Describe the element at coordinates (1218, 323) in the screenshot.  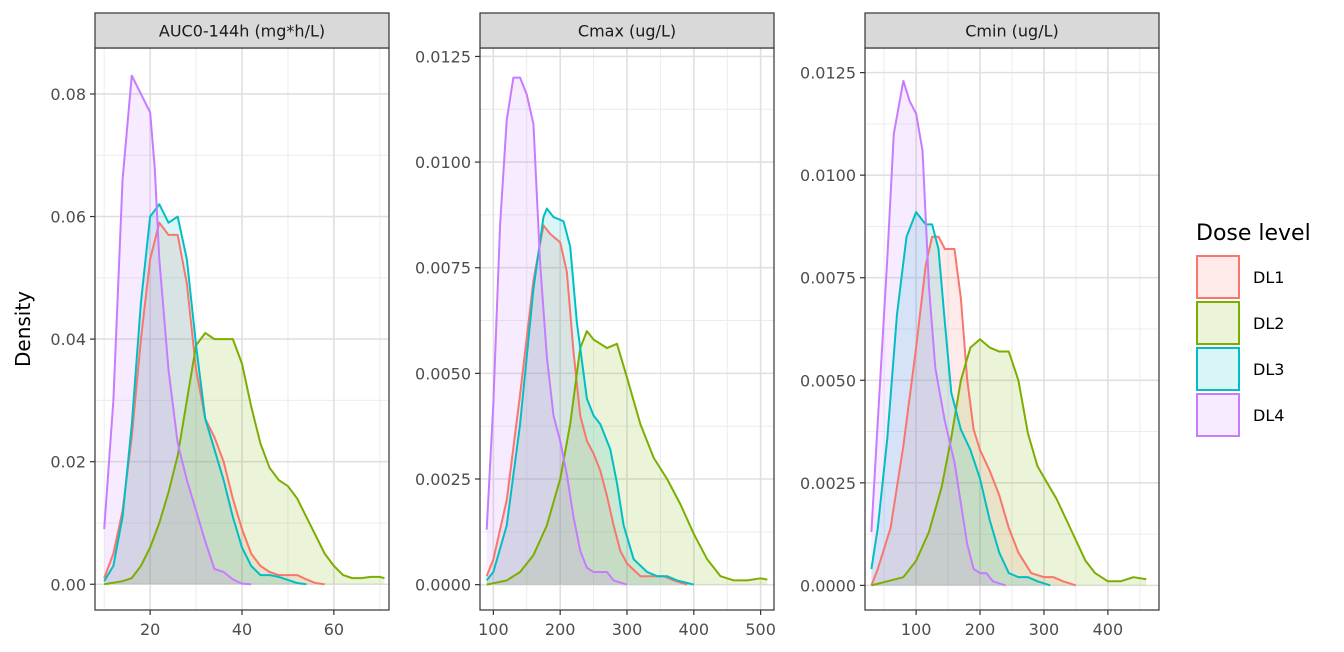
I see `legend-key-dl2` at that location.